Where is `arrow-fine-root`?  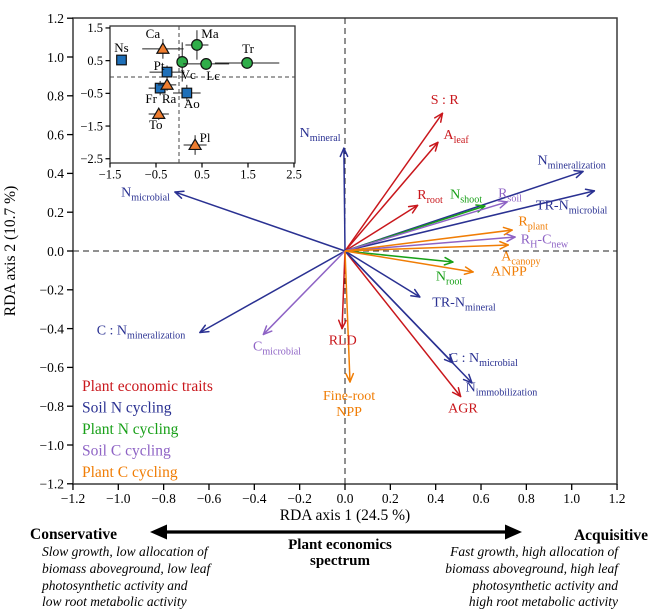 arrow-fine-root is located at coordinates (349, 316).